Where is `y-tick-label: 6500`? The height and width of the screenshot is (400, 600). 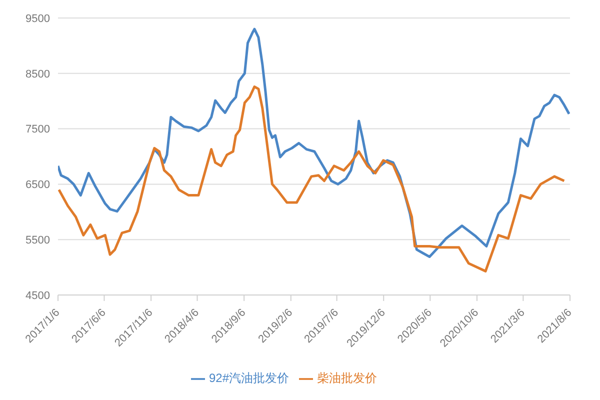 y-tick-label: 6500 is located at coordinates (38, 185).